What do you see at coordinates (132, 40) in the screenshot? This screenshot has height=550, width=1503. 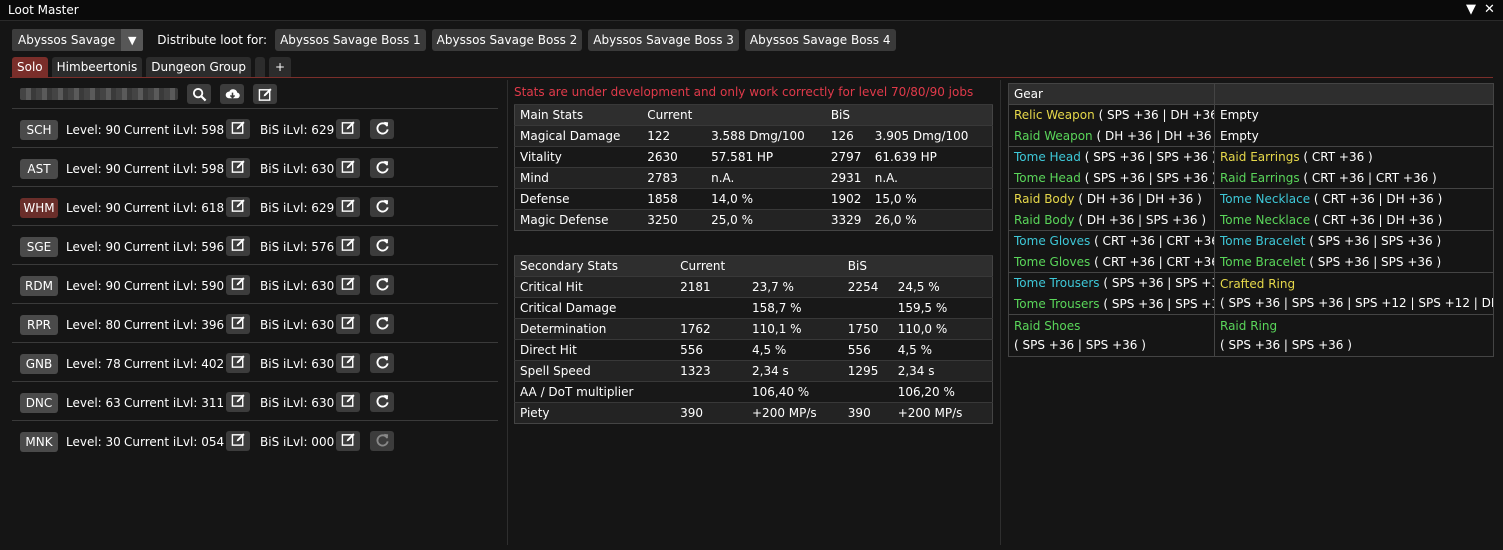 I see `chevron-down-icon: ▼` at bounding box center [132, 40].